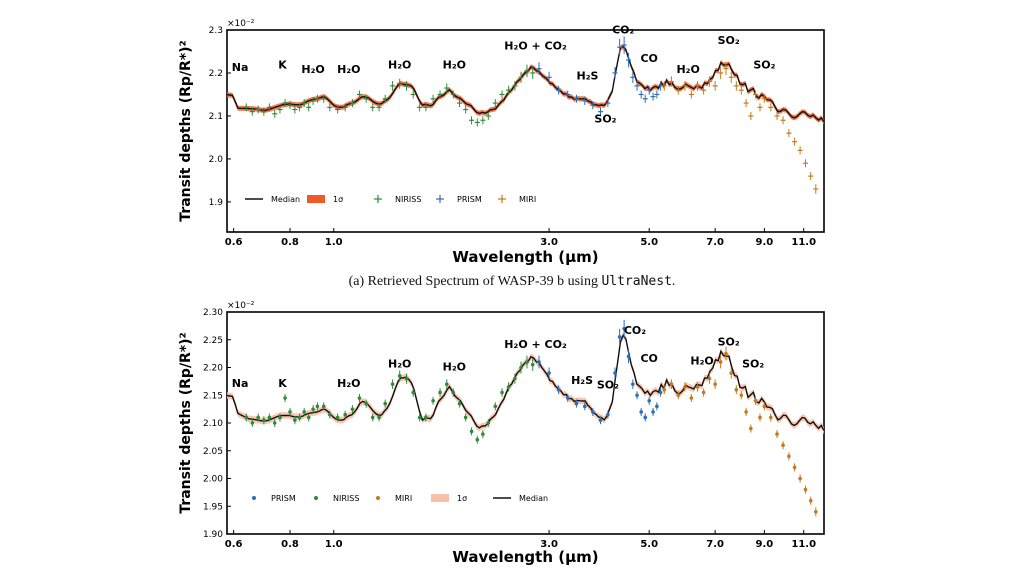 Image resolution: width=1024 pixels, height=575 pixels. I want to click on annotation-label: H₂O + CO₂, so click(535, 344).